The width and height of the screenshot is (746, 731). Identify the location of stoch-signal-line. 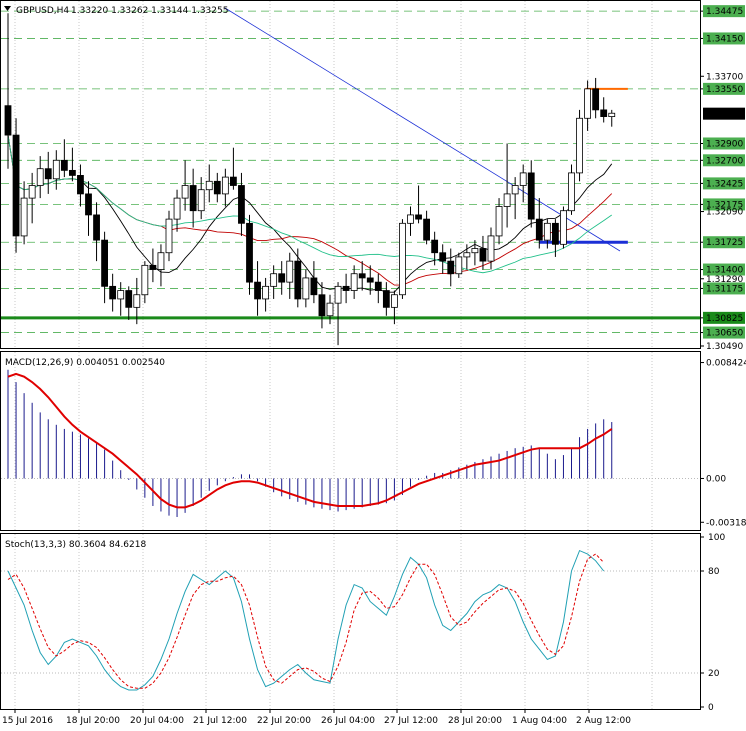
(306, 621).